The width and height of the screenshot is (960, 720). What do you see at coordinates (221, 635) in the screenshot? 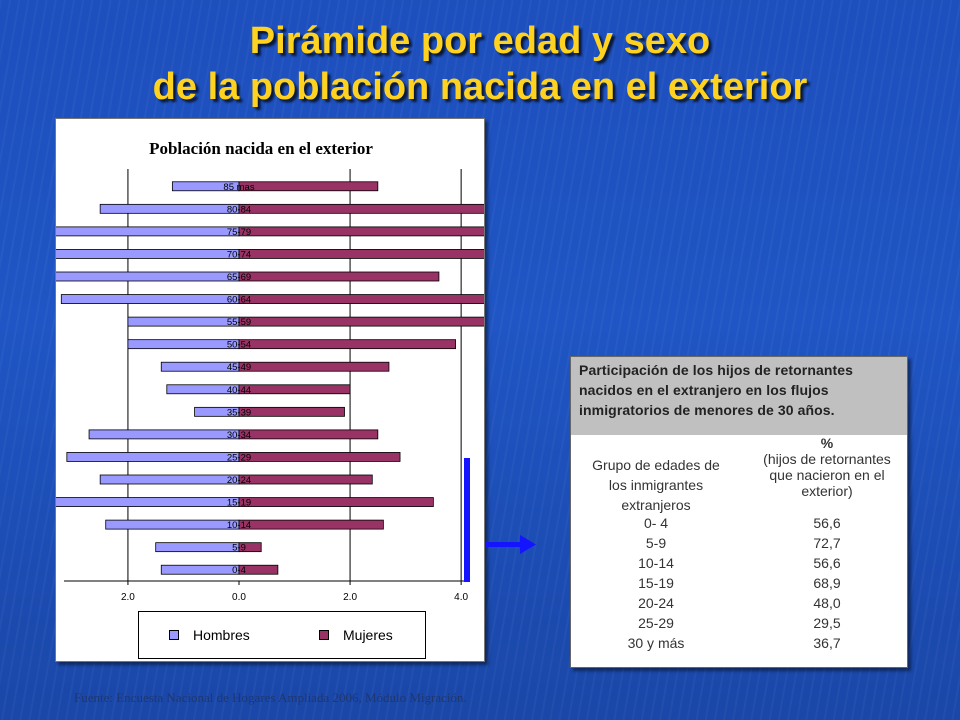
I see `legend-label-hombres: Hombres` at bounding box center [221, 635].